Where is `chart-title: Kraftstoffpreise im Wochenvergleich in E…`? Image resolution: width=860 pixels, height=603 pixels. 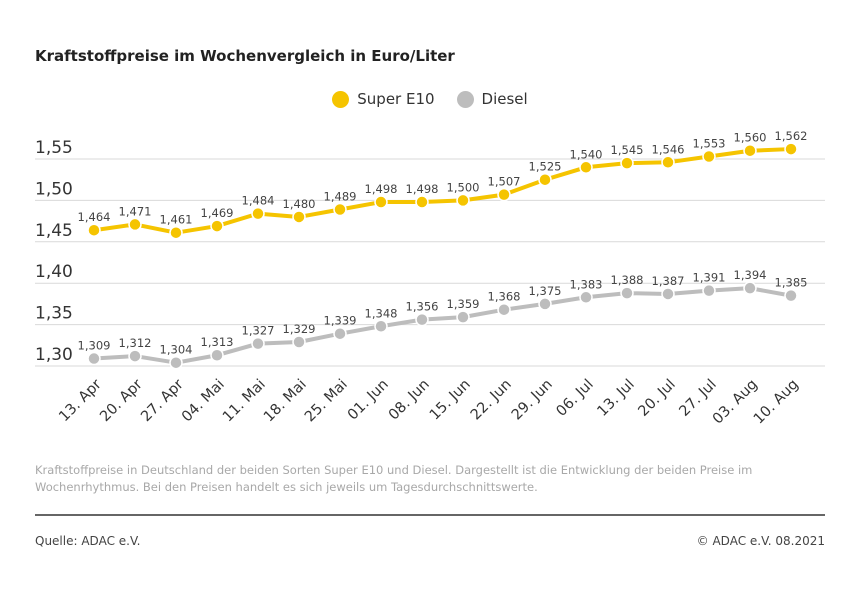 chart-title: Kraftstoffpreise im Wochenvergleich in E… is located at coordinates (245, 56).